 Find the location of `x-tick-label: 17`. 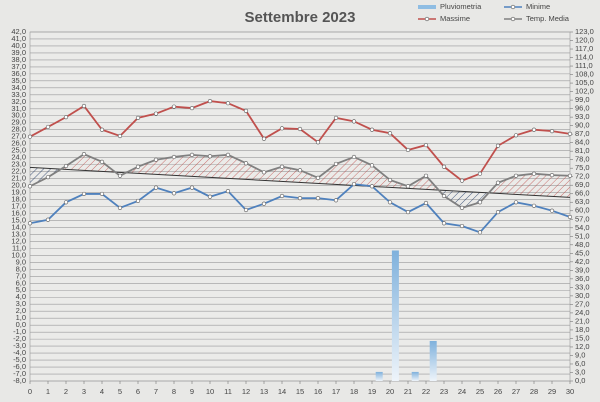

x-tick-label: 17 is located at coordinates (336, 391).